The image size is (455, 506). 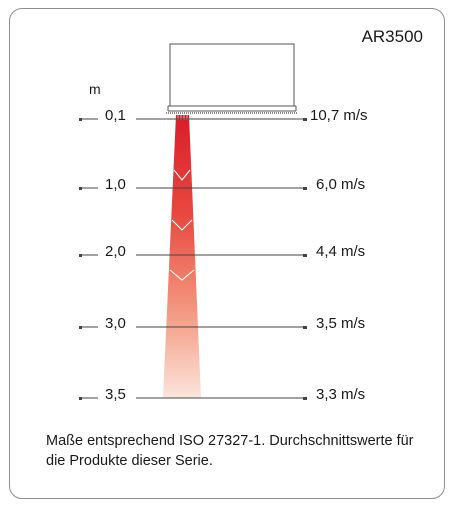 I want to click on velocity-label: 6,0 m/s, so click(x=341, y=184).